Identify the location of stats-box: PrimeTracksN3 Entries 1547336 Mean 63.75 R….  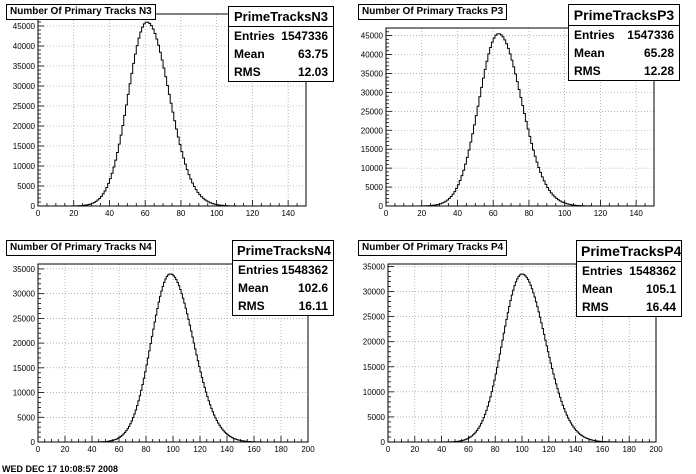
(281, 44).